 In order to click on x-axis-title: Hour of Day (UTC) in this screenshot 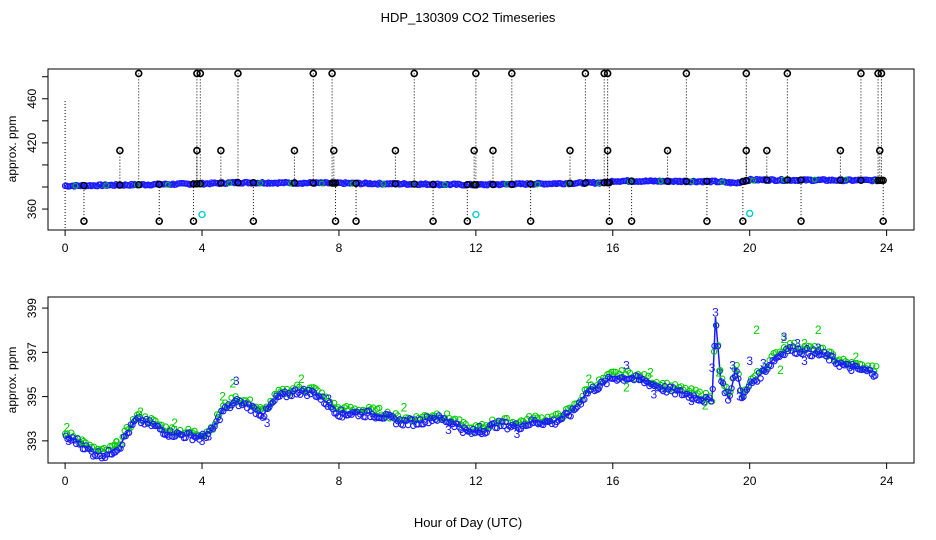, I will do `click(468, 522)`.